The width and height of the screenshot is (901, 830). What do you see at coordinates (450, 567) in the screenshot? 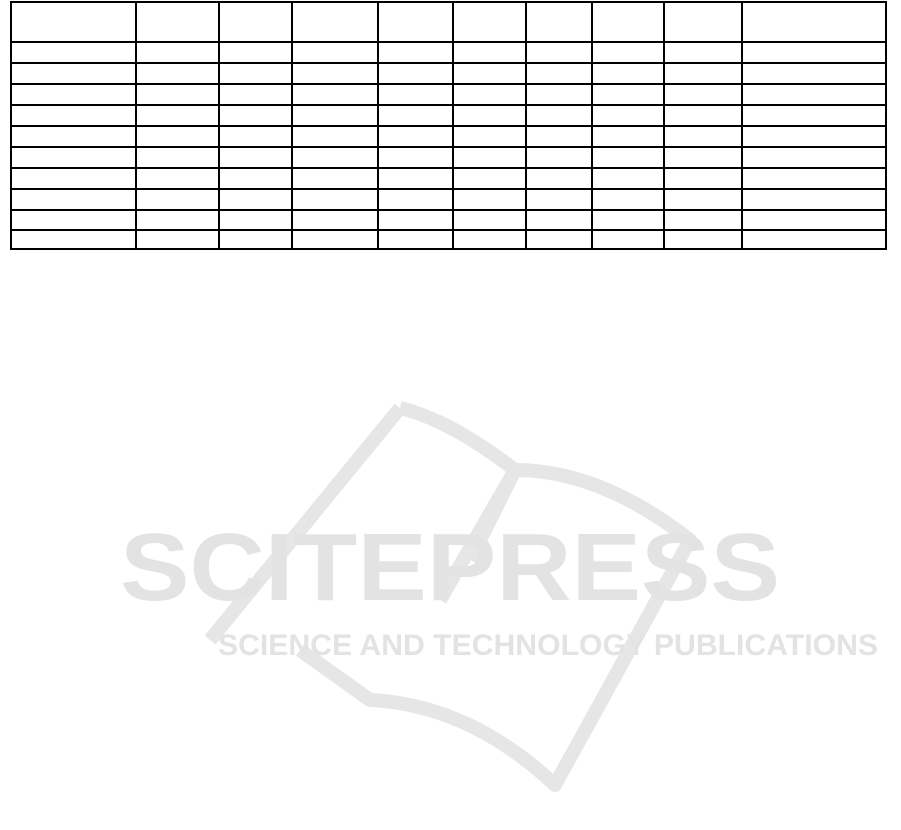
I see `watermark-title: SCITEPRESS` at bounding box center [450, 567].